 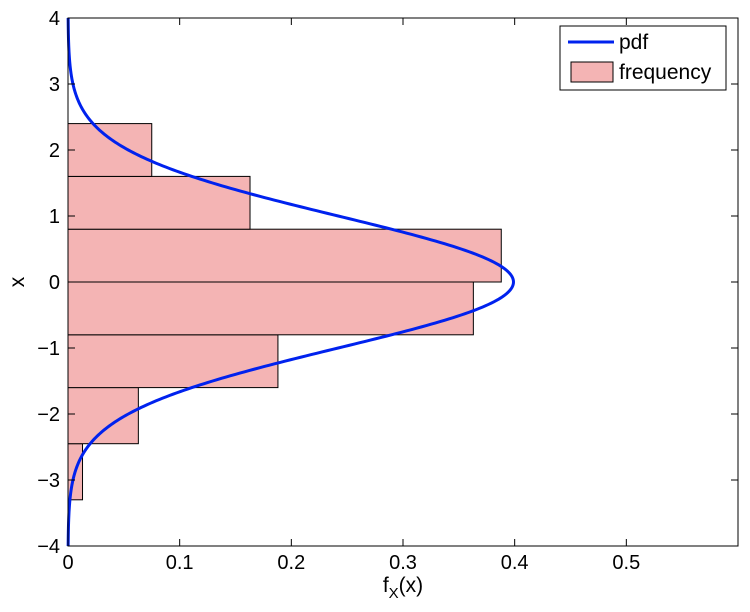 I want to click on legend: pdf frequency, so click(x=643, y=58).